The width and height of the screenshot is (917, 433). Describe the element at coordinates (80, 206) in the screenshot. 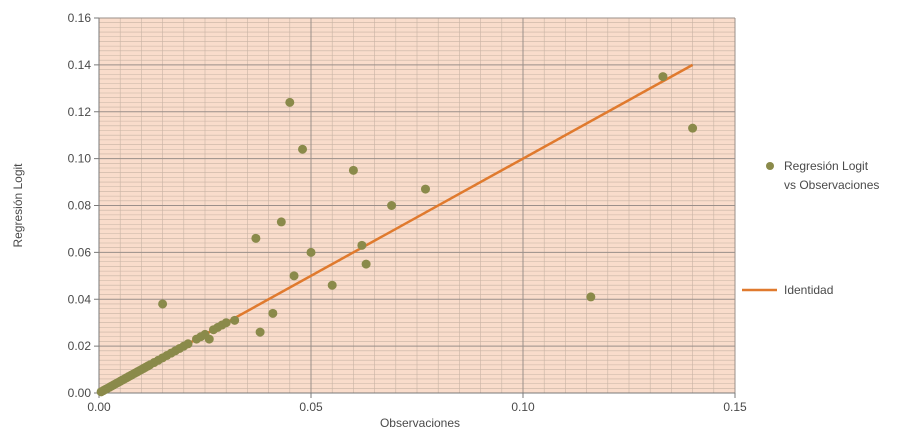

I see `y-tick-label: 0.08` at that location.